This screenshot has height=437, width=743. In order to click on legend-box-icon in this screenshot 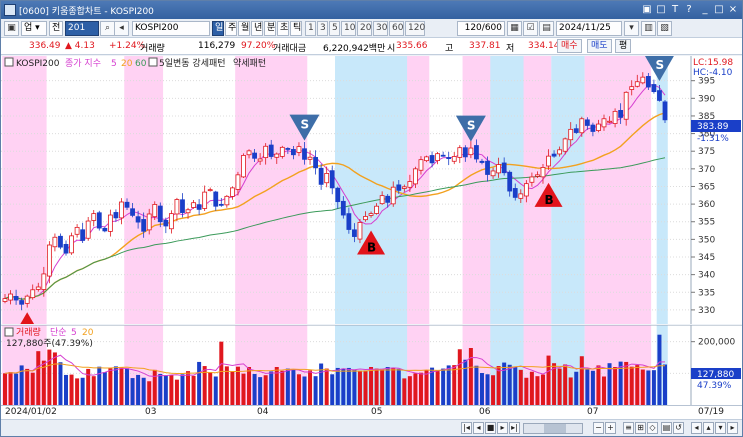, I will do `click(9, 62)`.